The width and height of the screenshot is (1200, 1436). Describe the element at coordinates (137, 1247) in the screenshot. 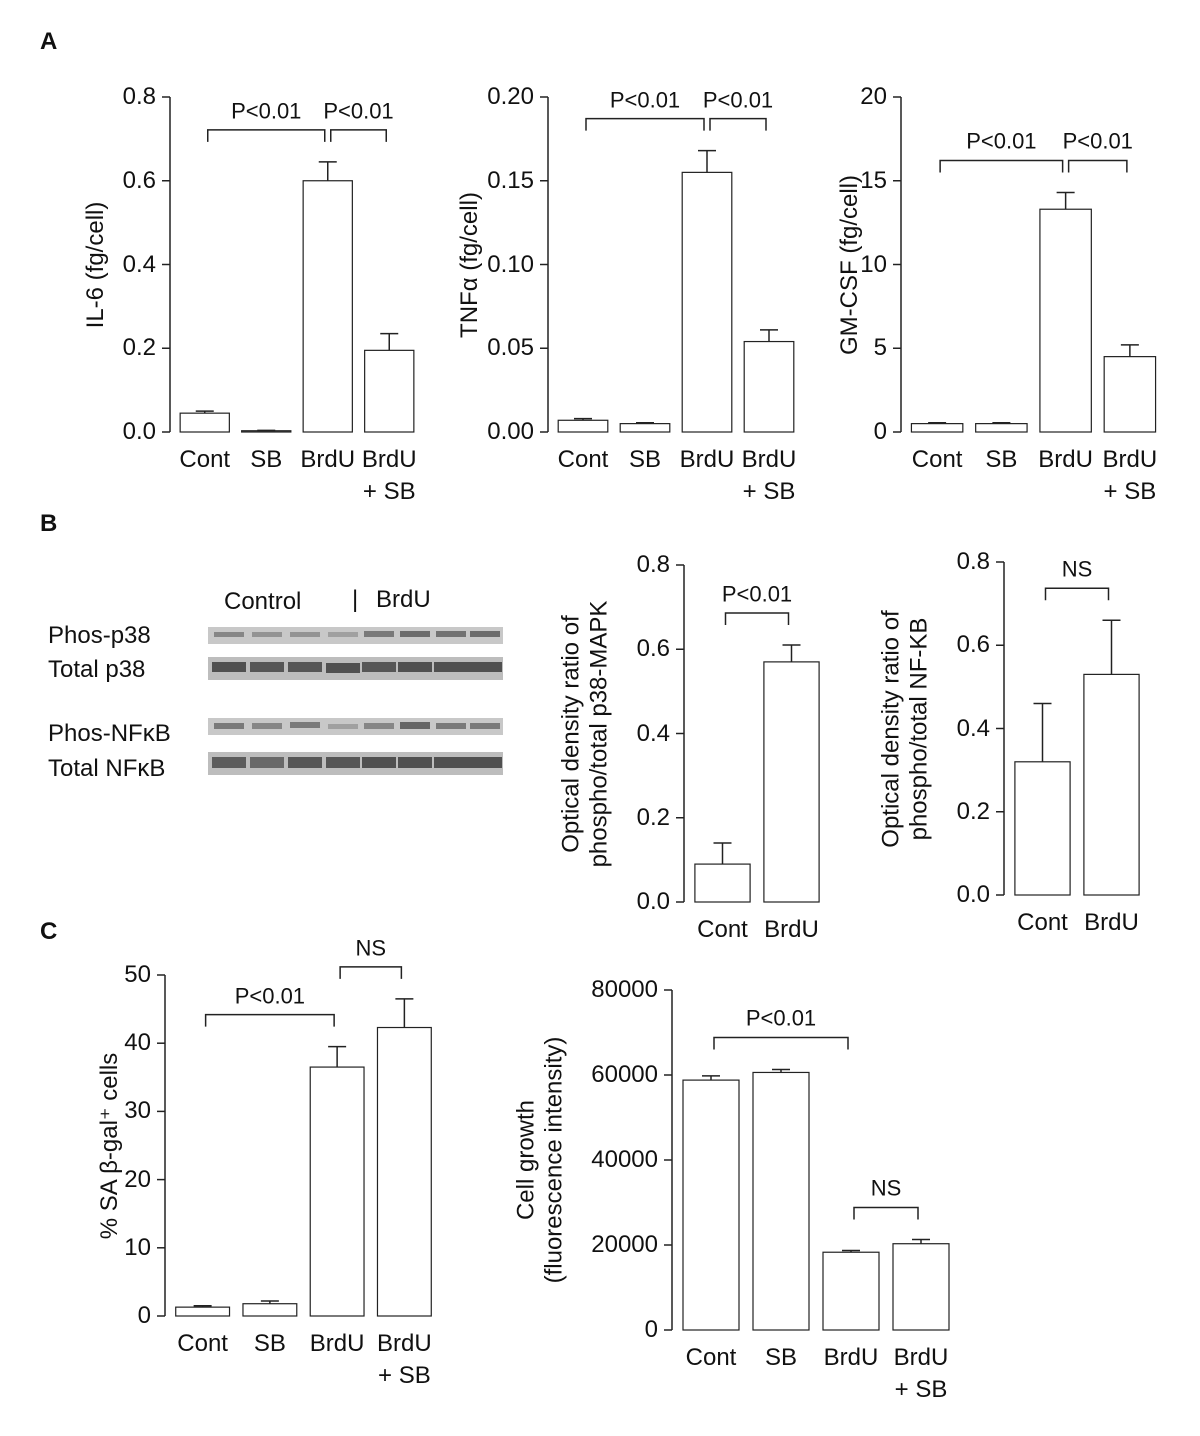

I see `y-tick-label: 10` at that location.